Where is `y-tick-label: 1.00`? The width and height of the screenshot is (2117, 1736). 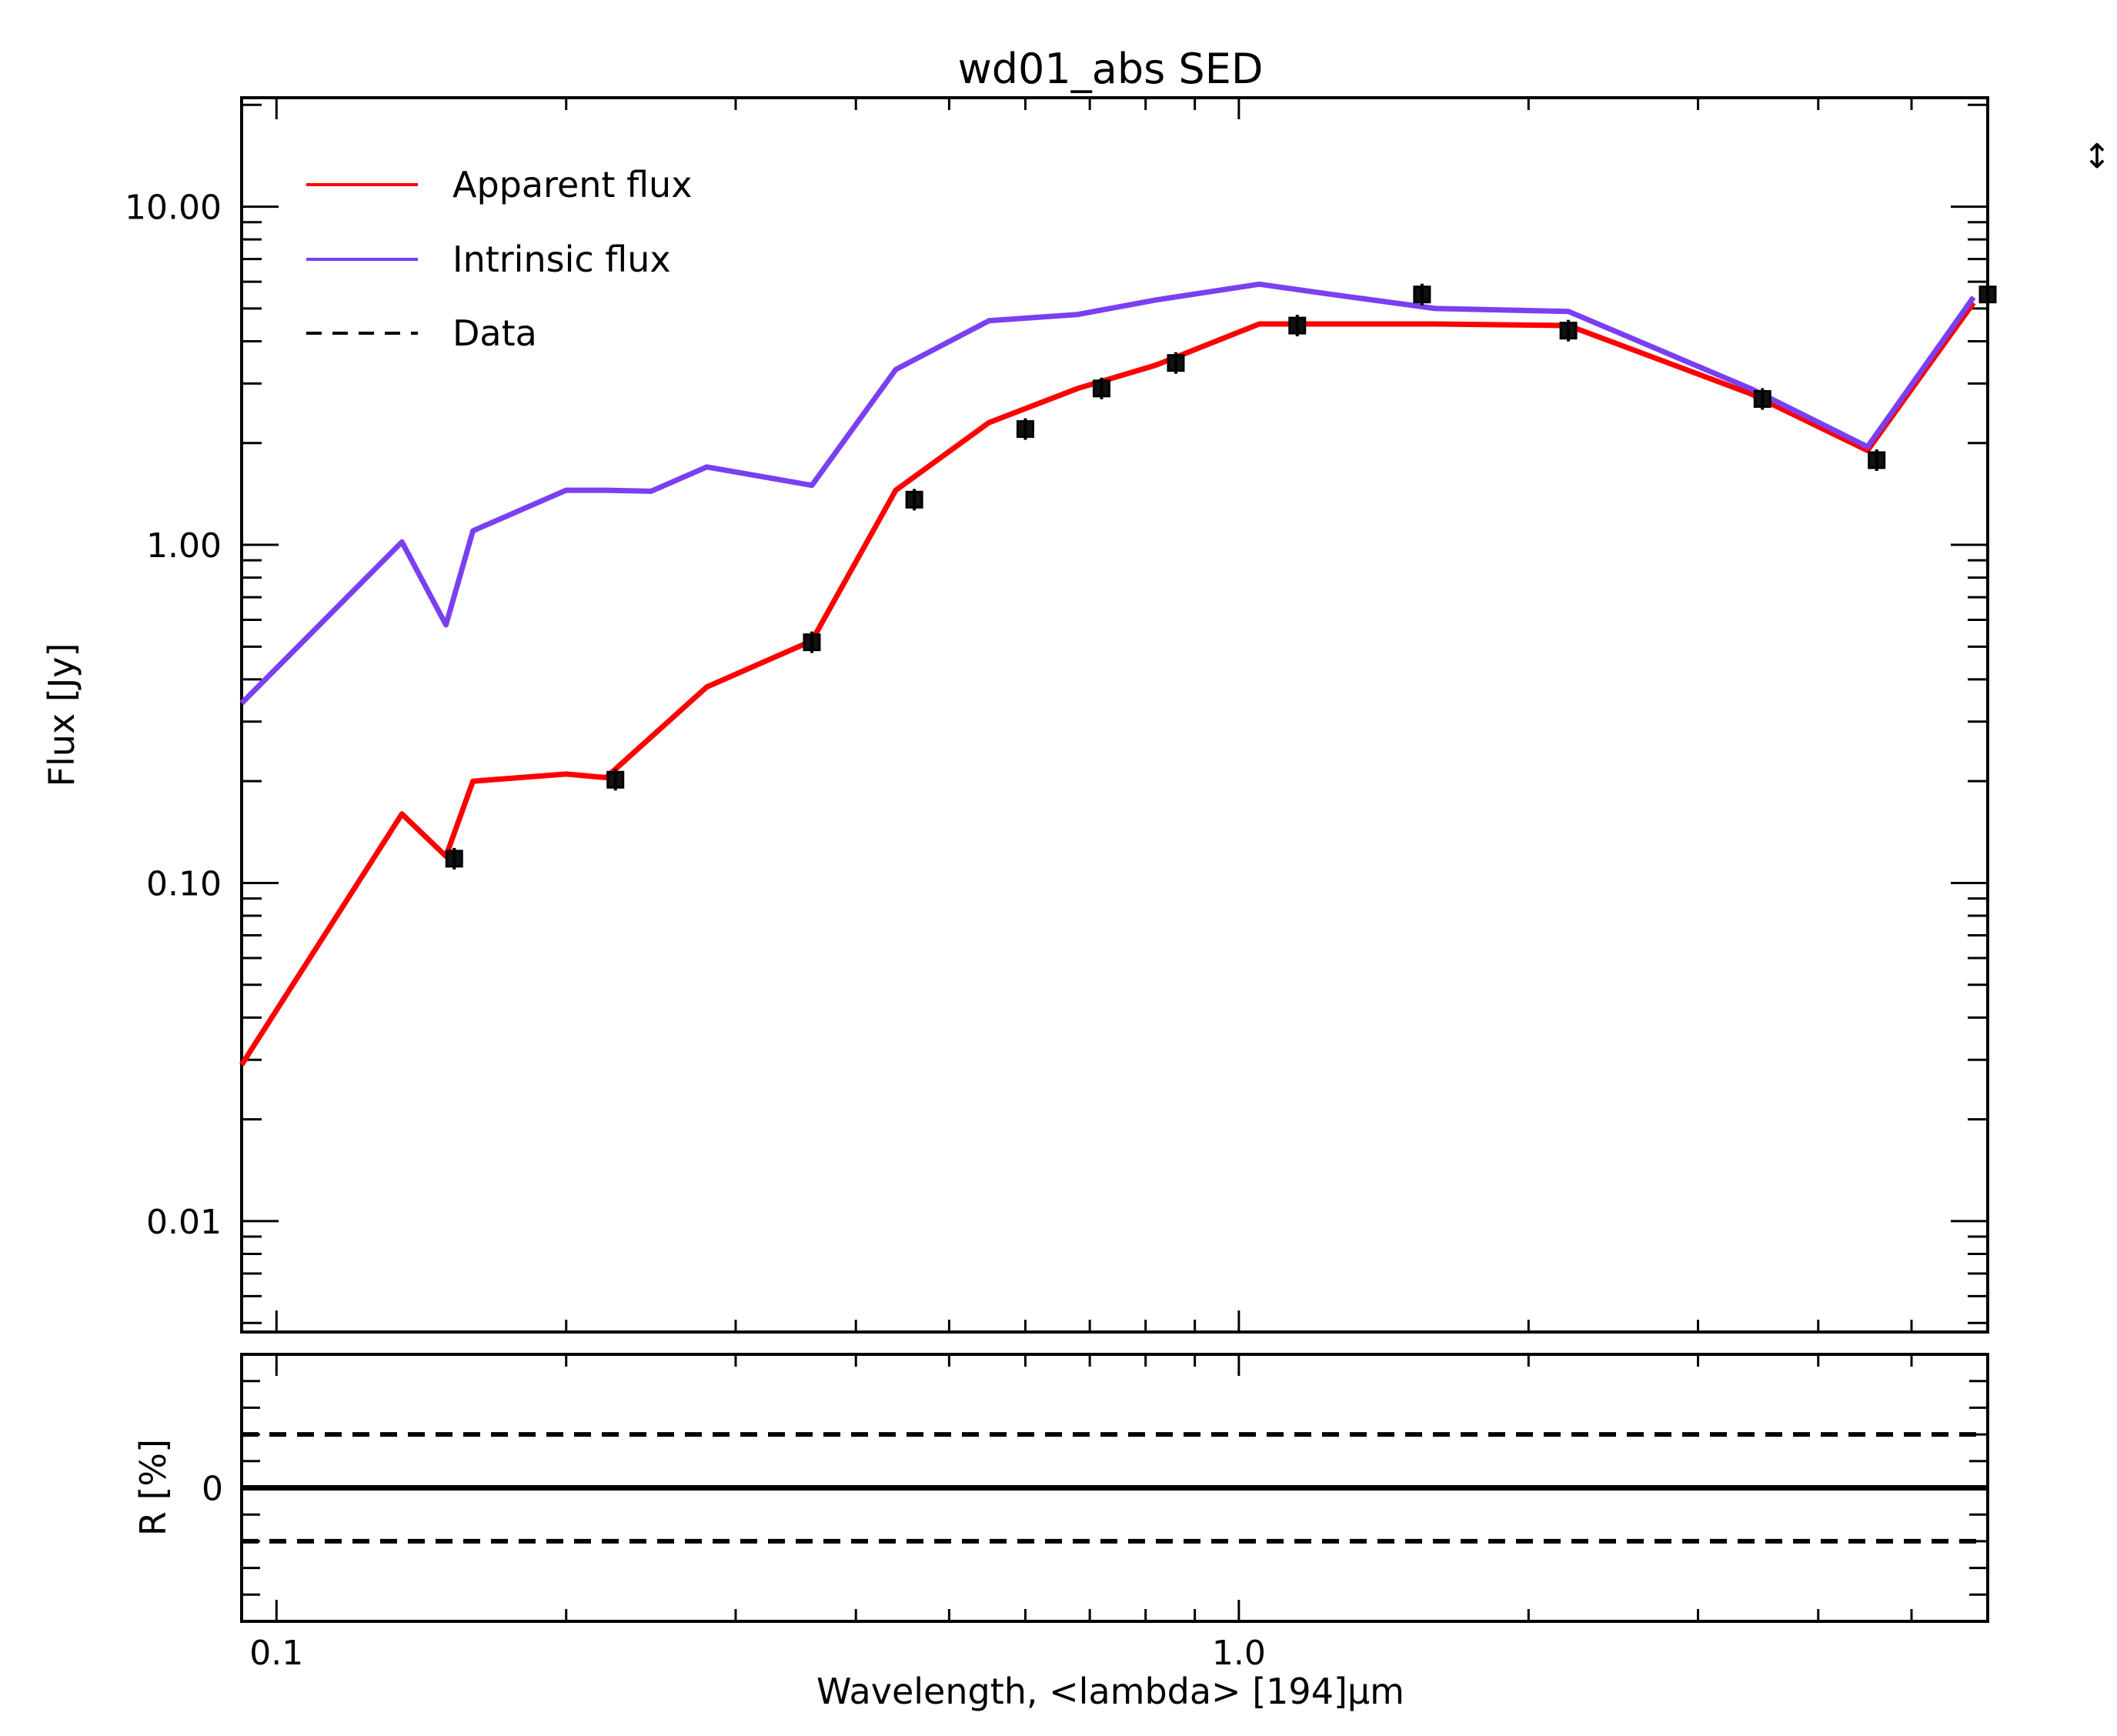
y-tick-label: 1.00 is located at coordinates (184, 546).